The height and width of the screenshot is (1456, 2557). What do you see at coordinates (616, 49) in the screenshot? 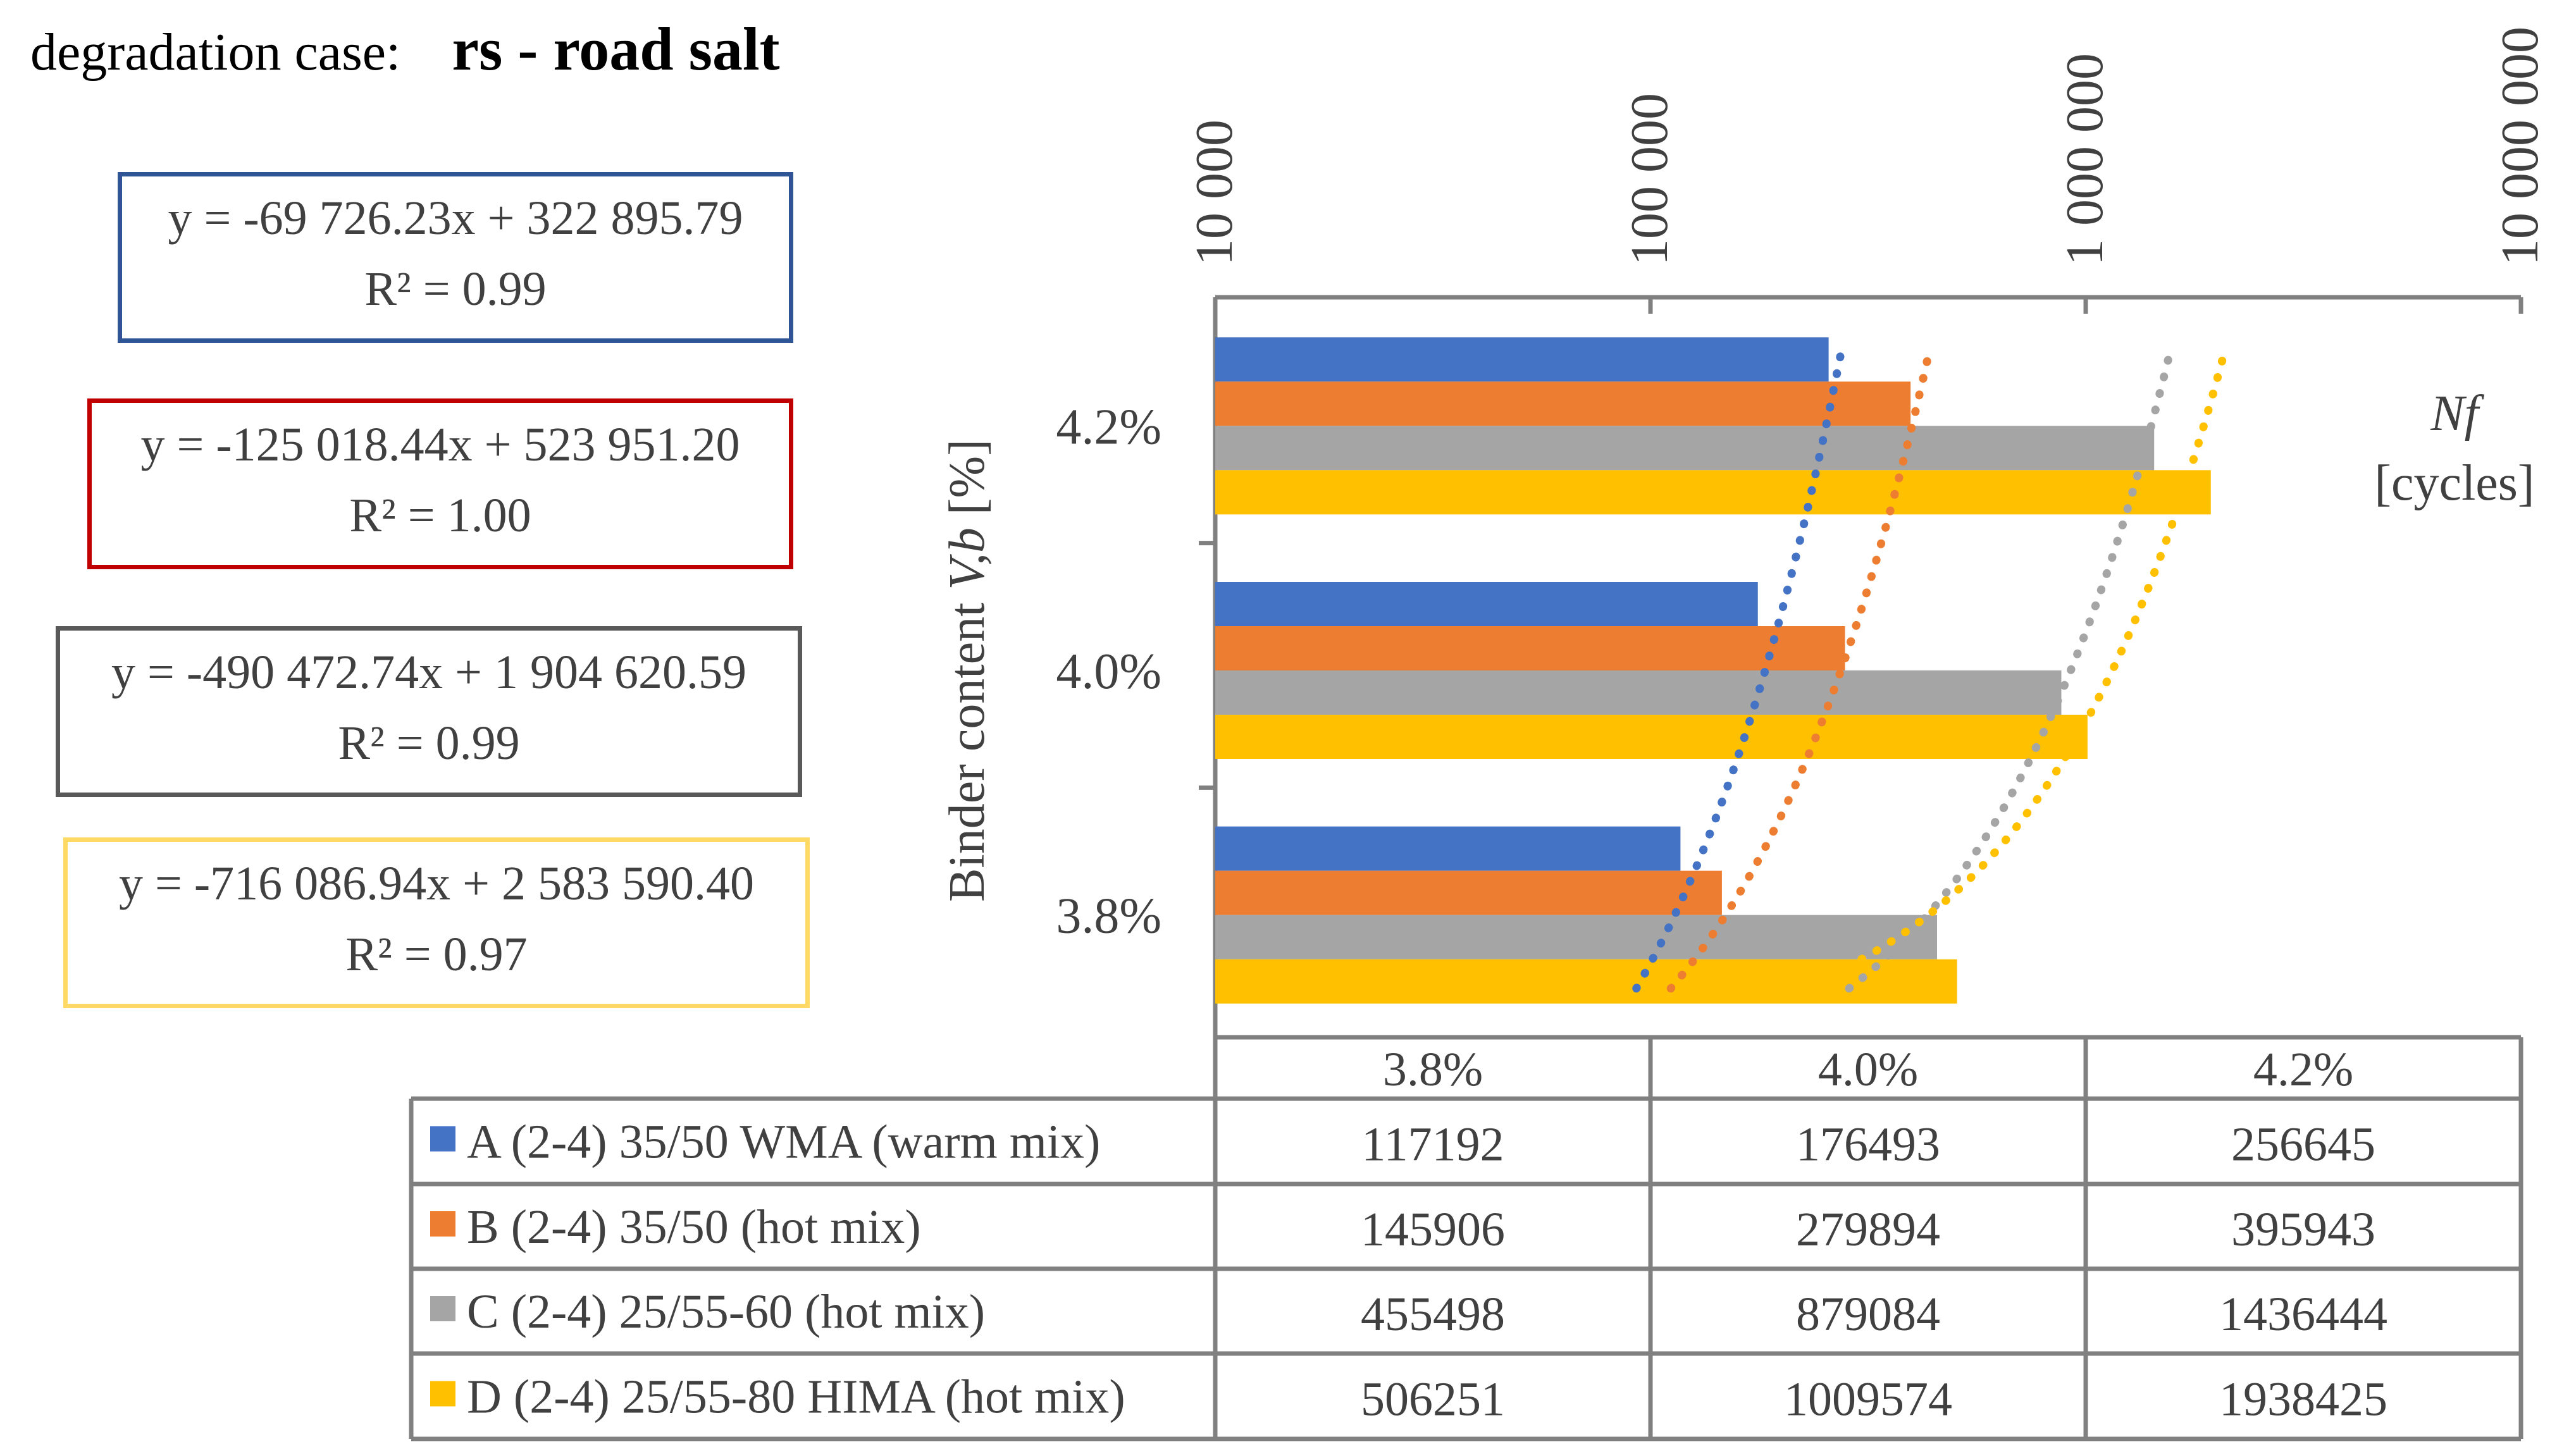
I see `degradation-case: rs - road salt` at bounding box center [616, 49].